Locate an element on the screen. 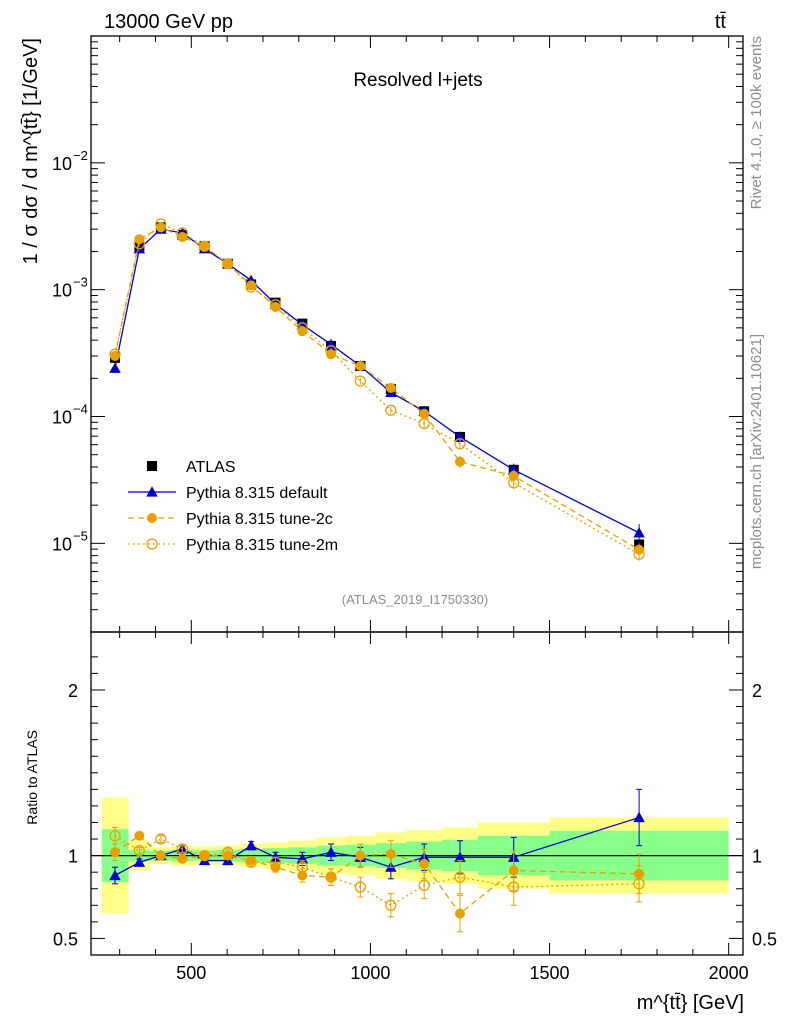 This screenshot has height=1024, width=786. legend-label: Pythia 8.315 default is located at coordinates (257, 493).